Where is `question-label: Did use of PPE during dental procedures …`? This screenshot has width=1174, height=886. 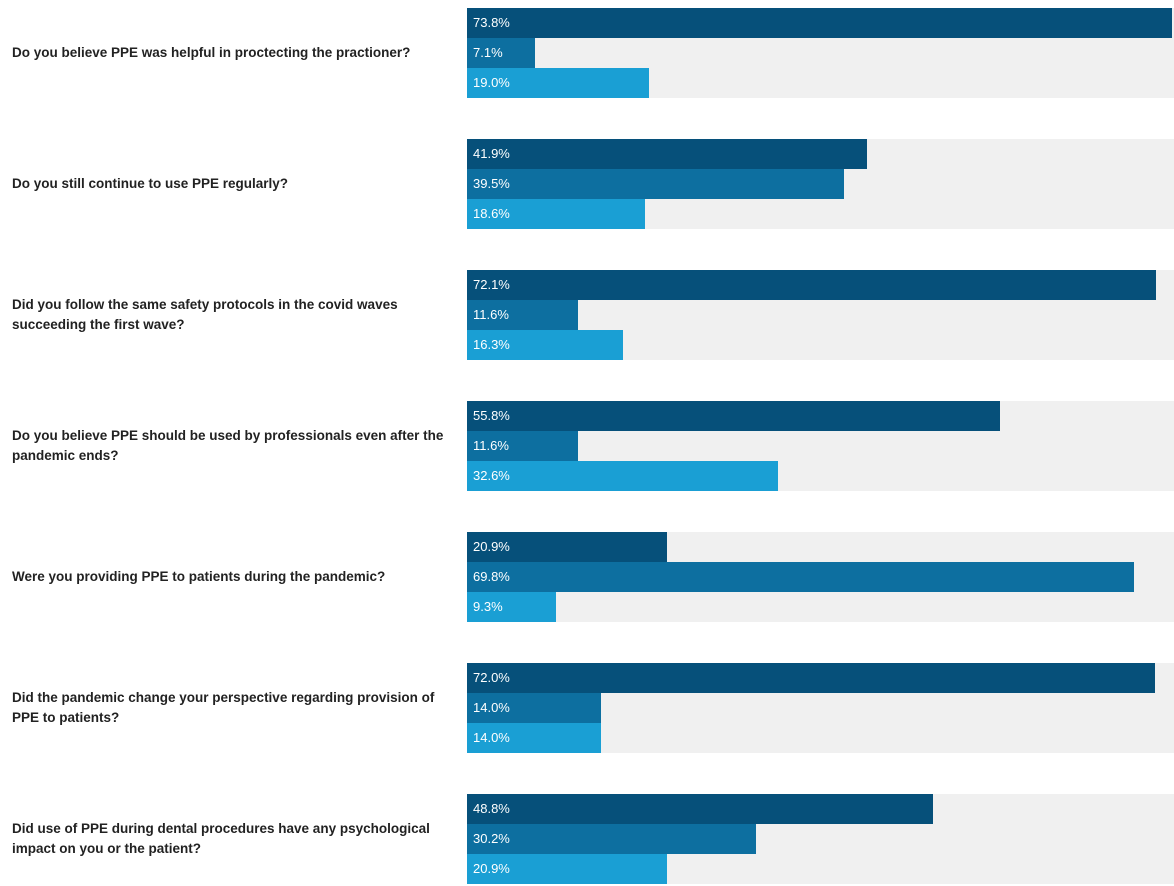 question-label: Did use of PPE during dental procedures … is located at coordinates (221, 838).